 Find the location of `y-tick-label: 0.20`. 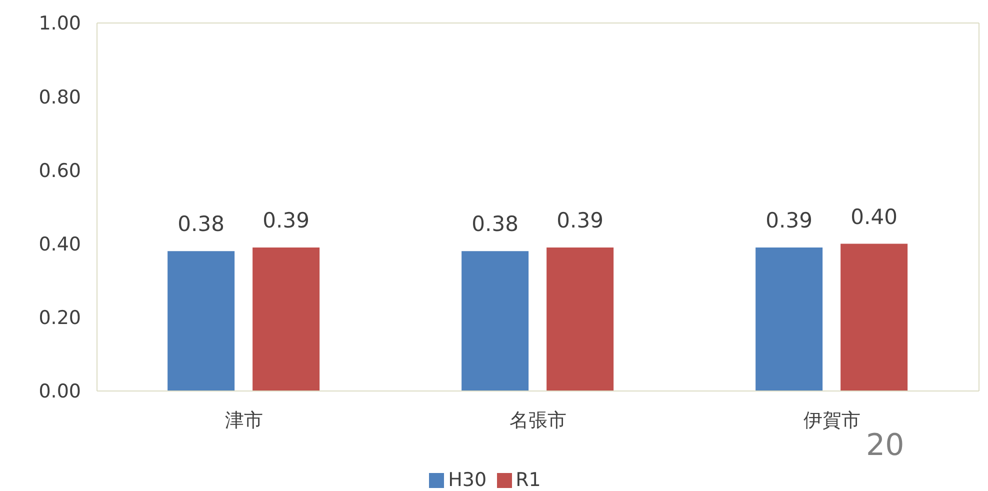

y-tick-label: 0.20 is located at coordinates (59, 318).